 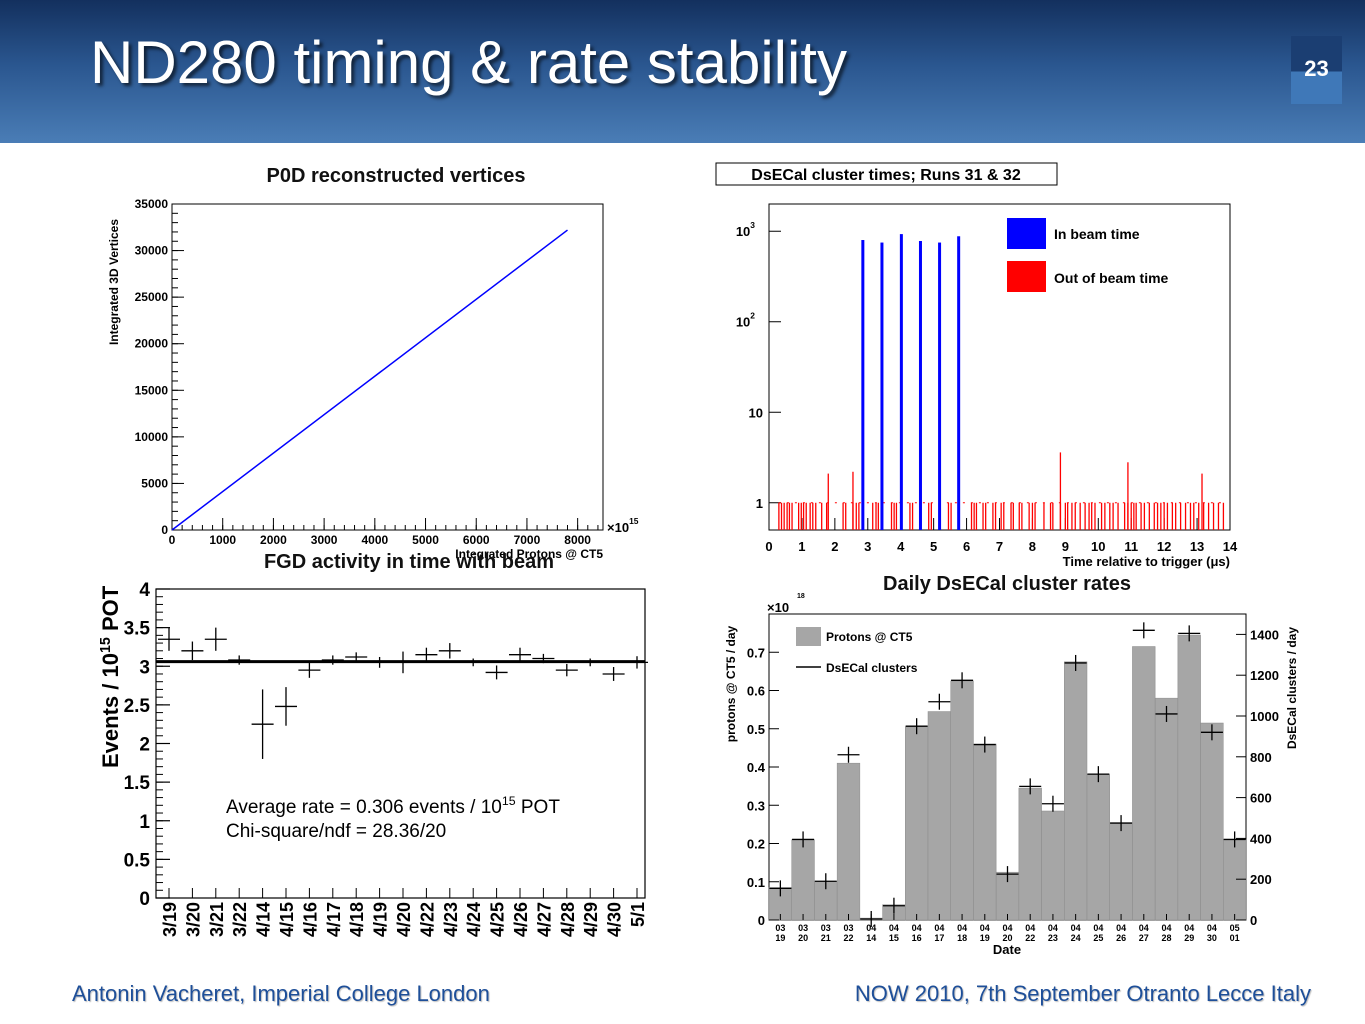 What do you see at coordinates (152, 390) in the screenshot?
I see `p0d-y-tick-label: 15000` at bounding box center [152, 390].